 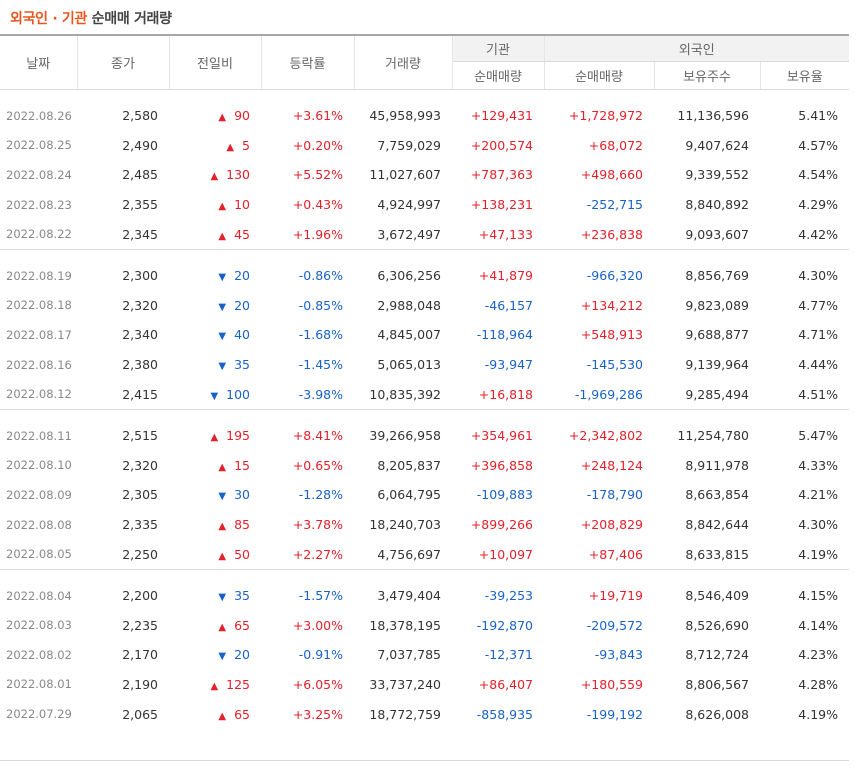 I want to click on inst-net-cell: +86,407, so click(x=505, y=684).